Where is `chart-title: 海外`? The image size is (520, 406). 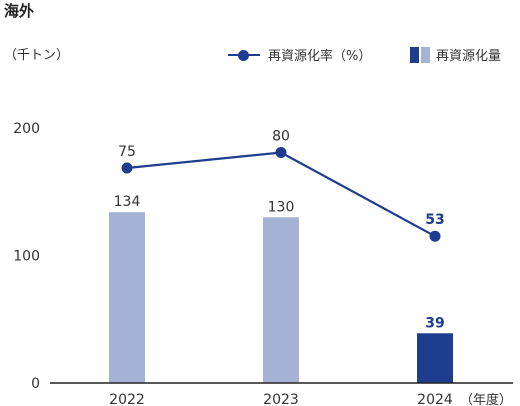
chart-title: 海外 is located at coordinates (19, 11).